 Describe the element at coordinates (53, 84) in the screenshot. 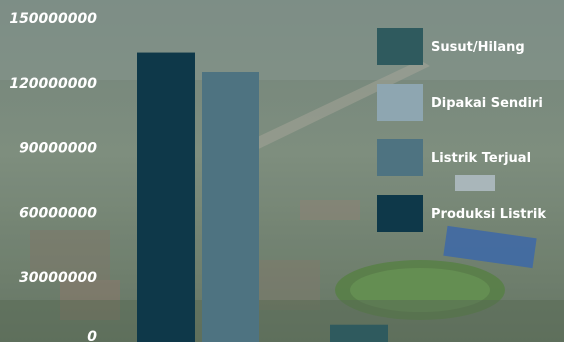

I see `y-tick-label: 120000000` at that location.